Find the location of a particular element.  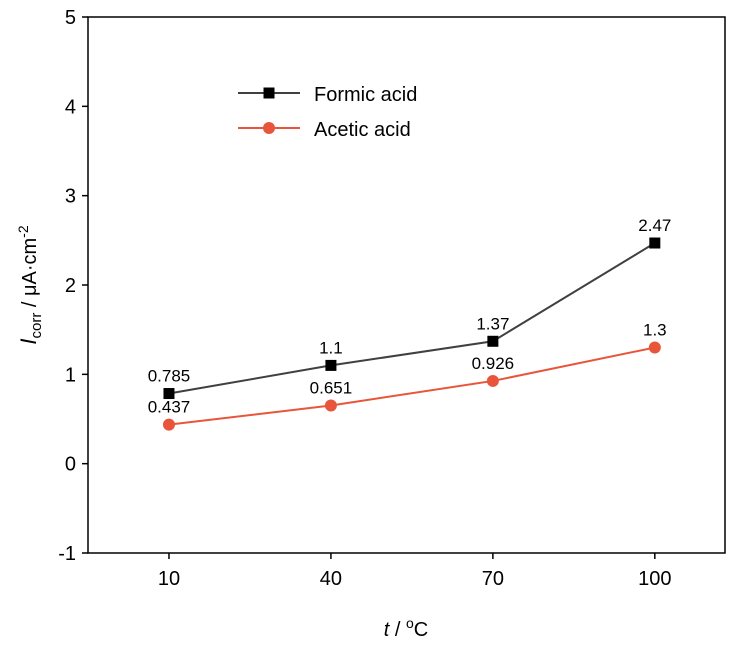

y-tick-label: 4 is located at coordinates (70, 107).